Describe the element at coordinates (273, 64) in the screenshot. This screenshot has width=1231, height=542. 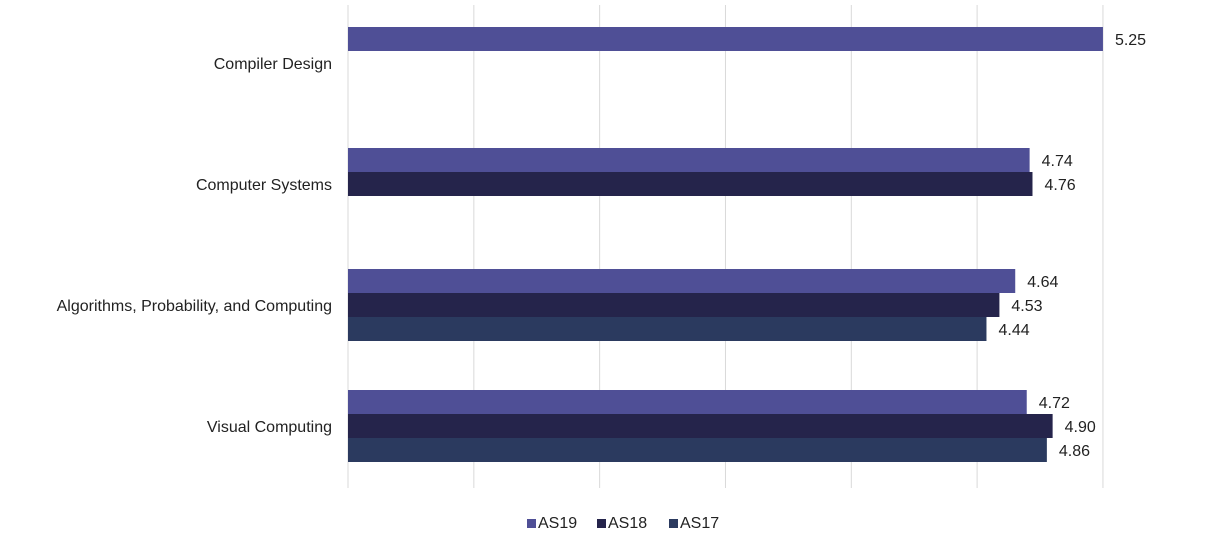
I see `category-label: Compiler Design` at that location.